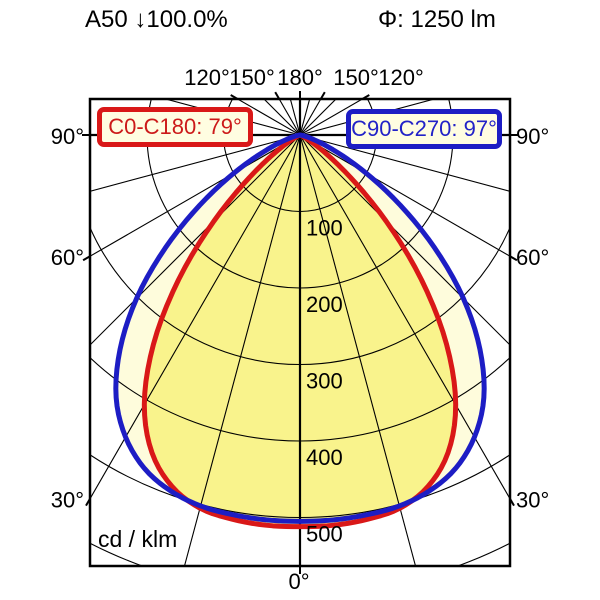  Describe the element at coordinates (437, 19) in the screenshot. I see `luminous-flux-label: Φ: 1250 lm` at that location.